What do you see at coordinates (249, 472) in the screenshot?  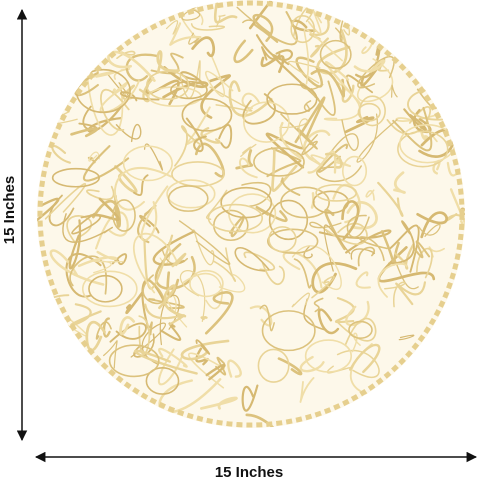 I see `width-label: 15 Inches` at bounding box center [249, 472].